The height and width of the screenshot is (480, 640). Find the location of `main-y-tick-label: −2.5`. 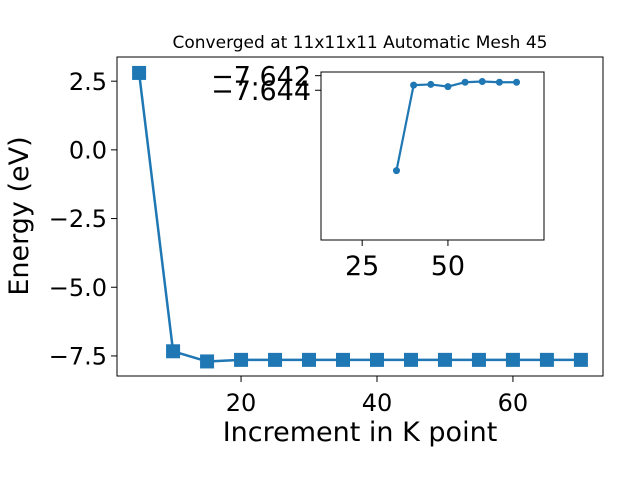

main-y-tick-label: −2.5 is located at coordinates (78, 219).